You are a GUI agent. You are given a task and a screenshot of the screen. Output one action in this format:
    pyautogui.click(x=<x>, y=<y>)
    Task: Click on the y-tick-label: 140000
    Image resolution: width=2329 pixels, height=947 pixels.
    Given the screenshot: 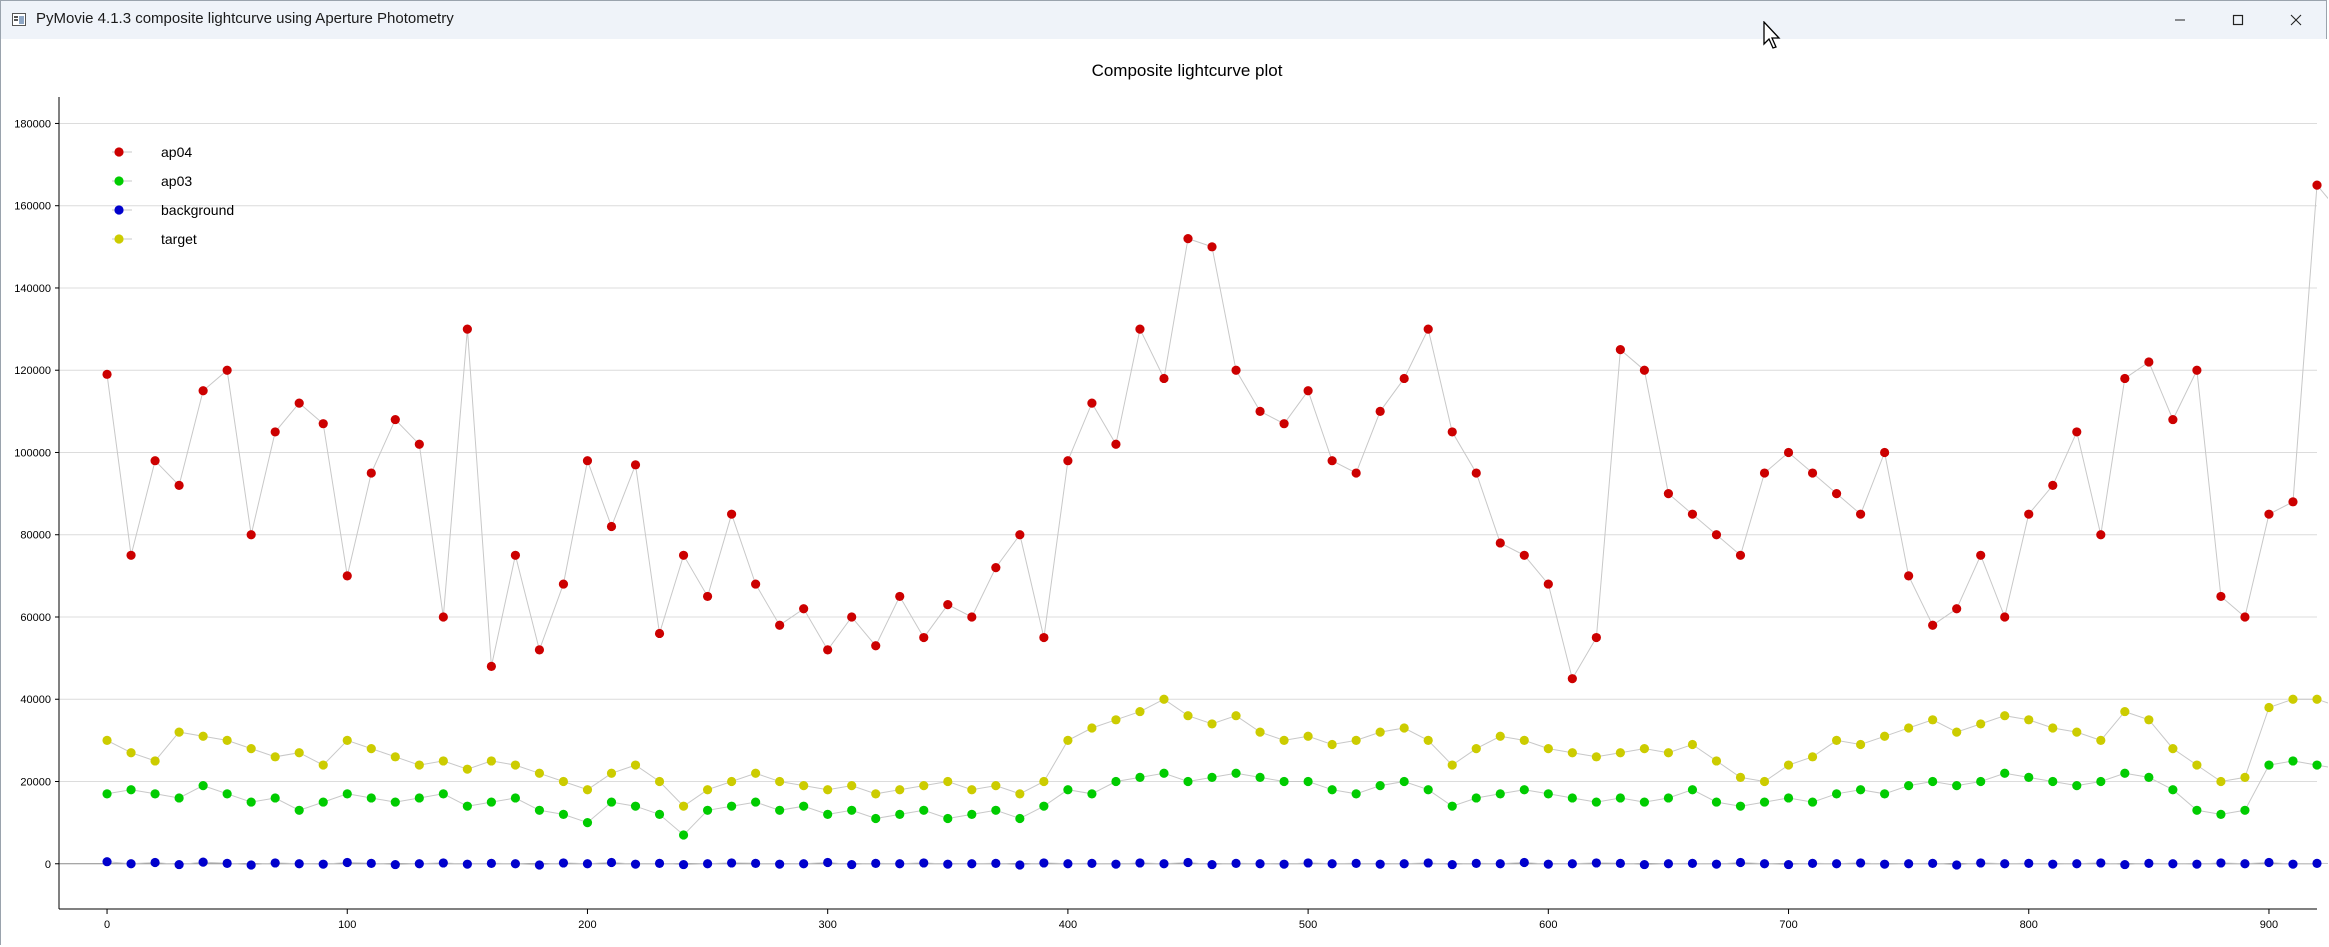 What is the action you would take?
    pyautogui.click(x=32, y=289)
    